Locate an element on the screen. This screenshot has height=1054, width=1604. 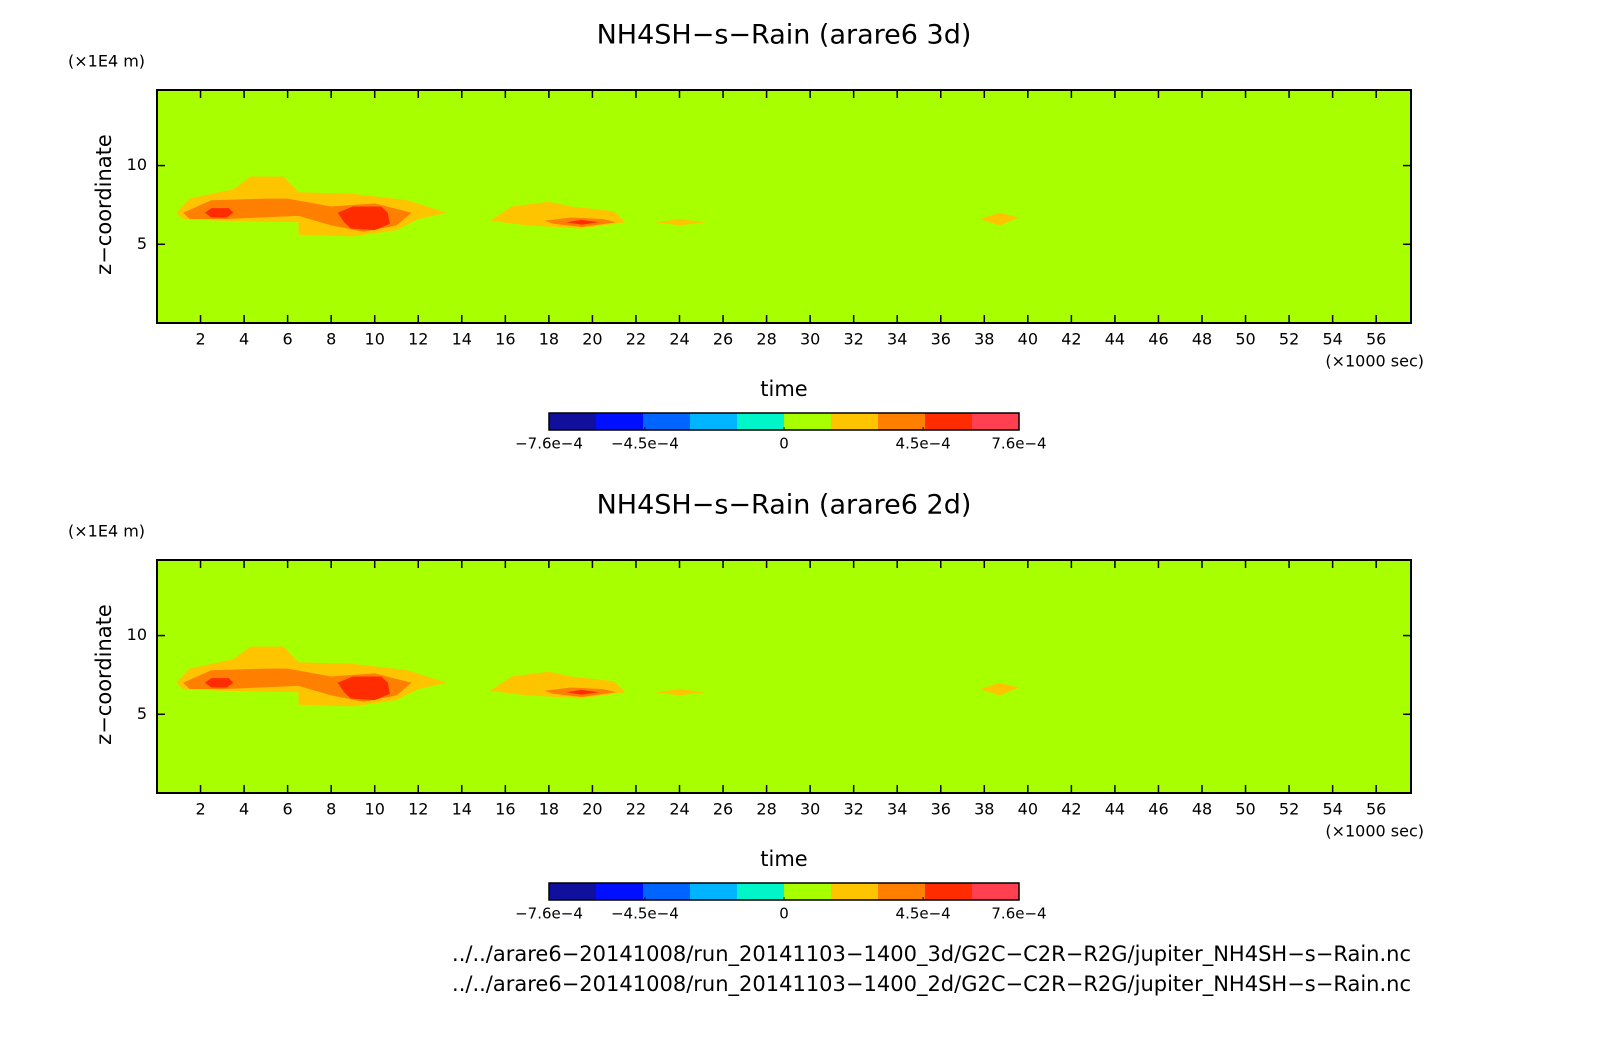
colorbar-tick-label: 0 is located at coordinates (784, 444).